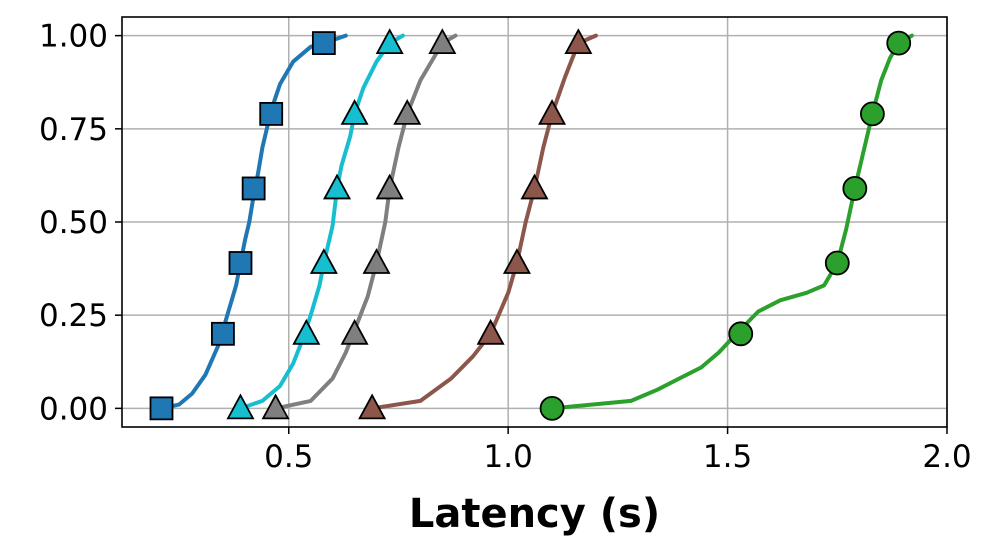 This screenshot has height=554, width=997. What do you see at coordinates (534, 514) in the screenshot?
I see `x-axis-title: Latency (s)` at bounding box center [534, 514].